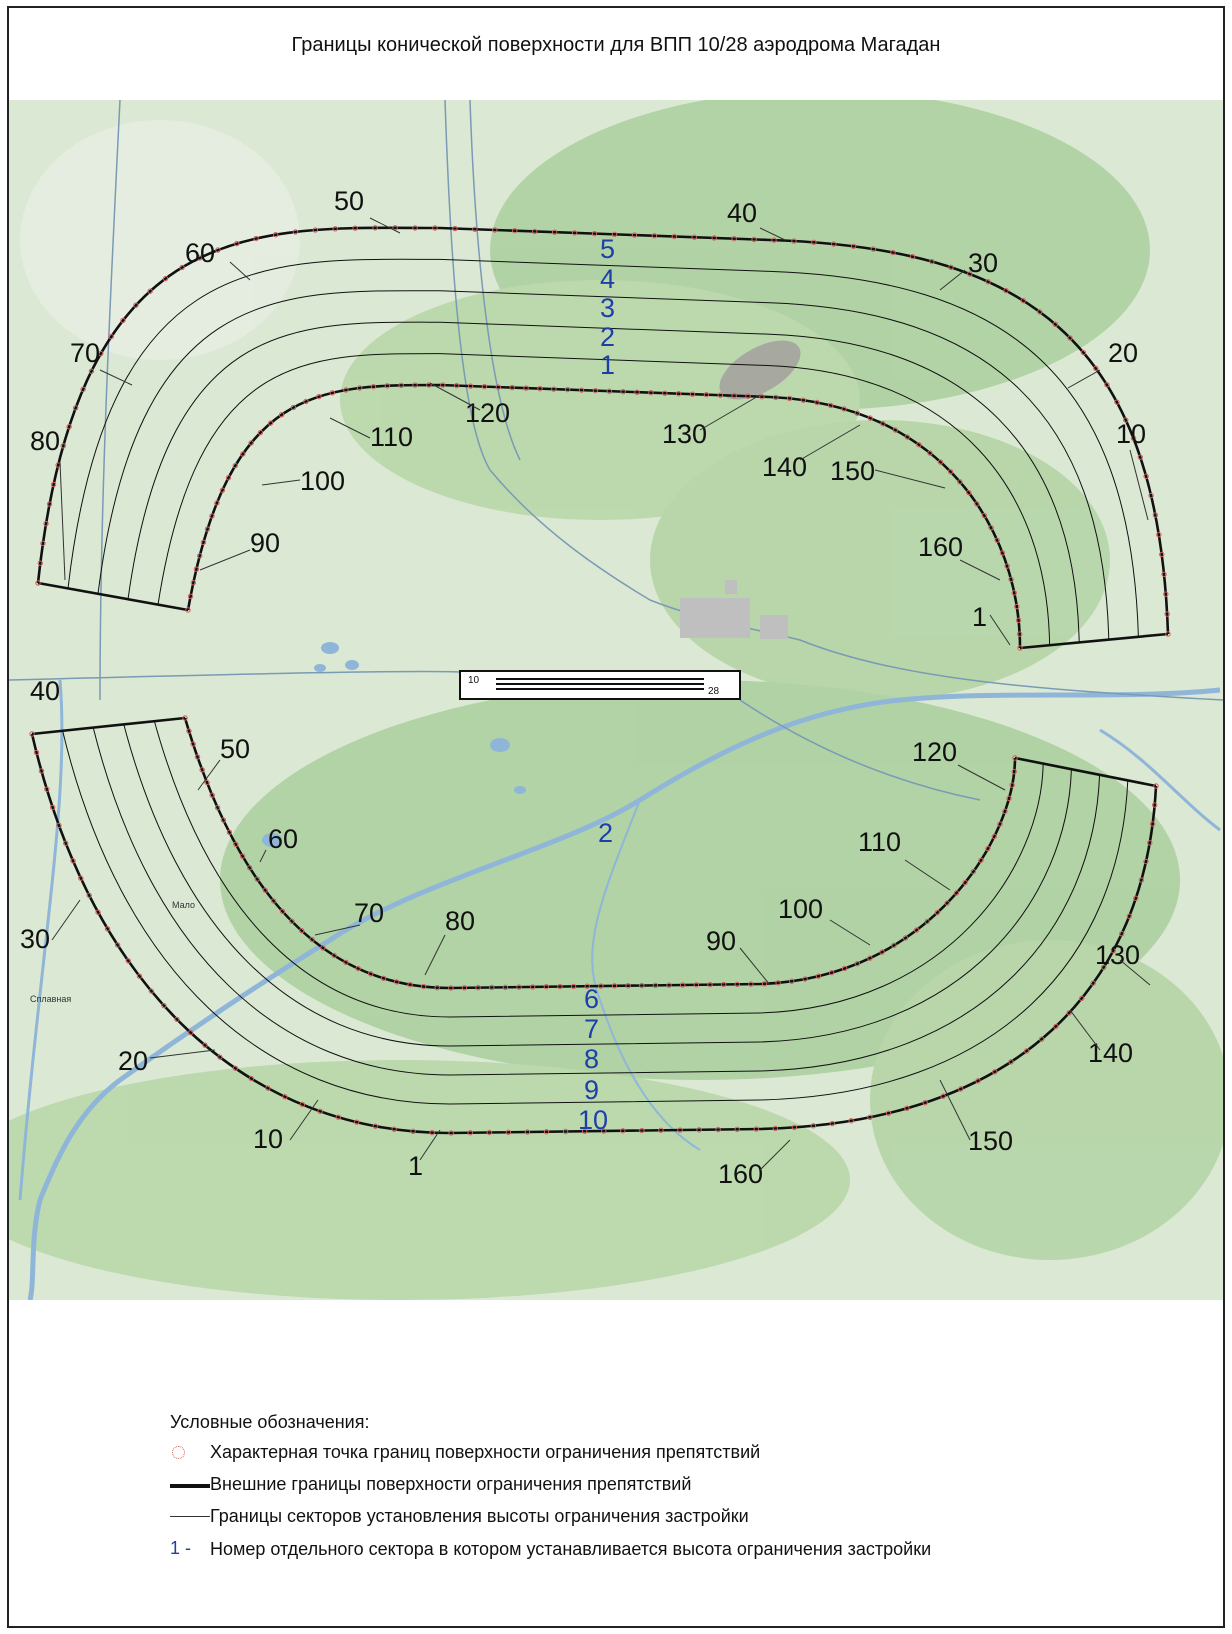 This screenshot has width=1232, height=1634. What do you see at coordinates (800, 909) in the screenshot?
I see `south-inner-label-5: 100` at bounding box center [800, 909].